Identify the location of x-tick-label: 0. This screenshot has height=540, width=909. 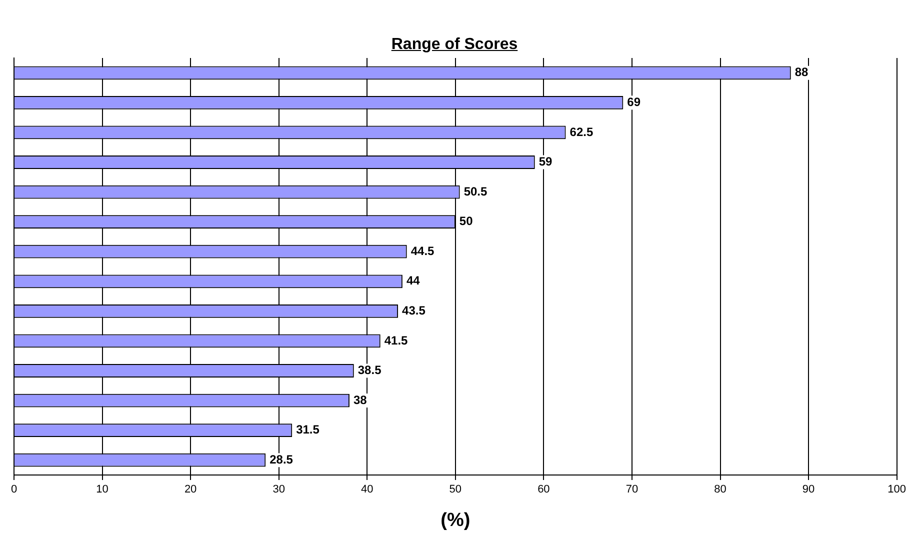
(14, 490).